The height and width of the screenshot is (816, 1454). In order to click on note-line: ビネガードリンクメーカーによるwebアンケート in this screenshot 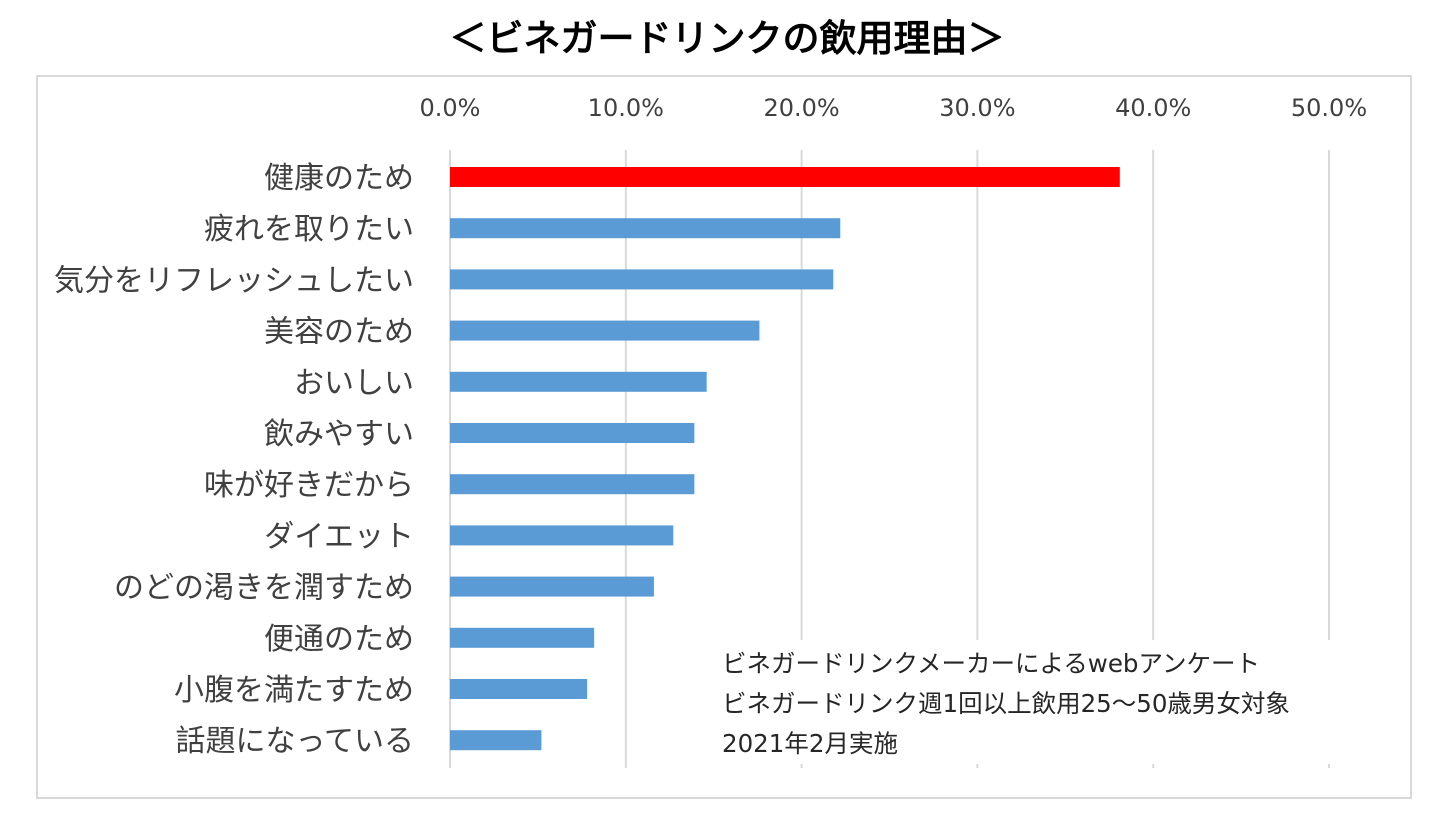, I will do `click(991, 663)`.